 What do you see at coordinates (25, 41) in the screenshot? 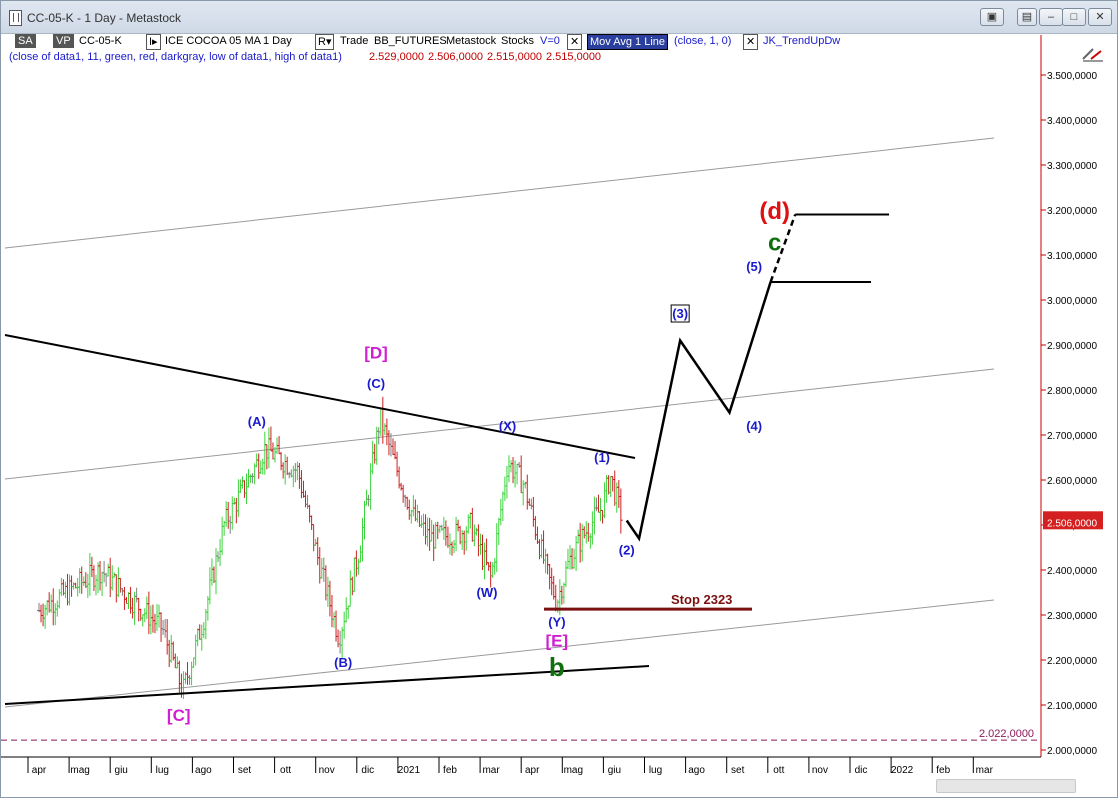
I see `sa-dropdown: SA` at bounding box center [25, 41].